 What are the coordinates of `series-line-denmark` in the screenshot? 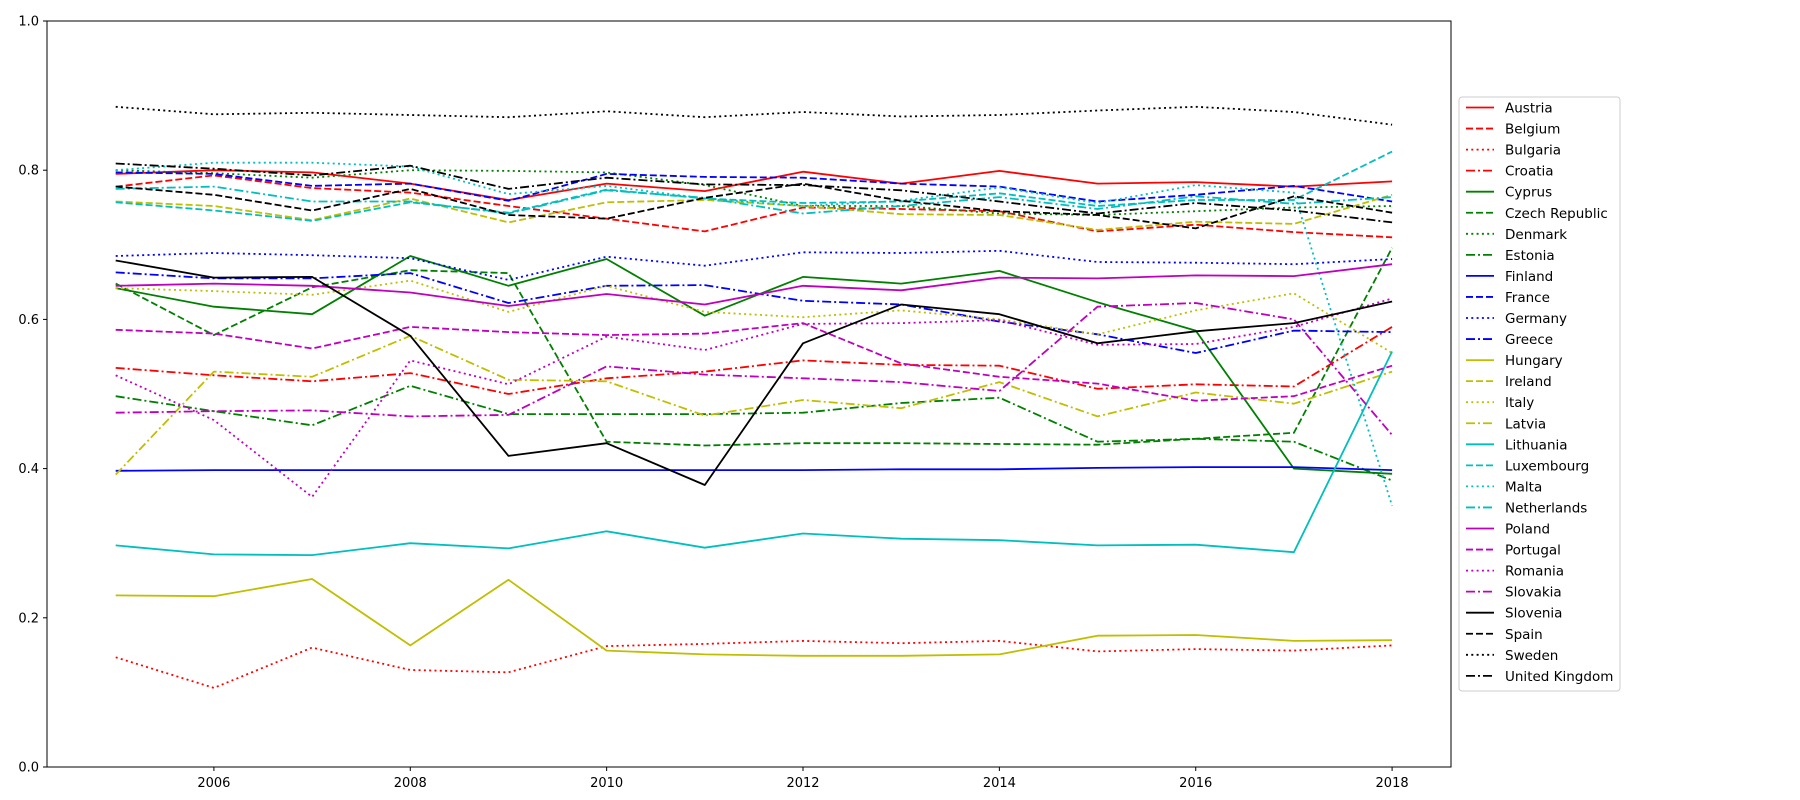 It's located at (754, 192).